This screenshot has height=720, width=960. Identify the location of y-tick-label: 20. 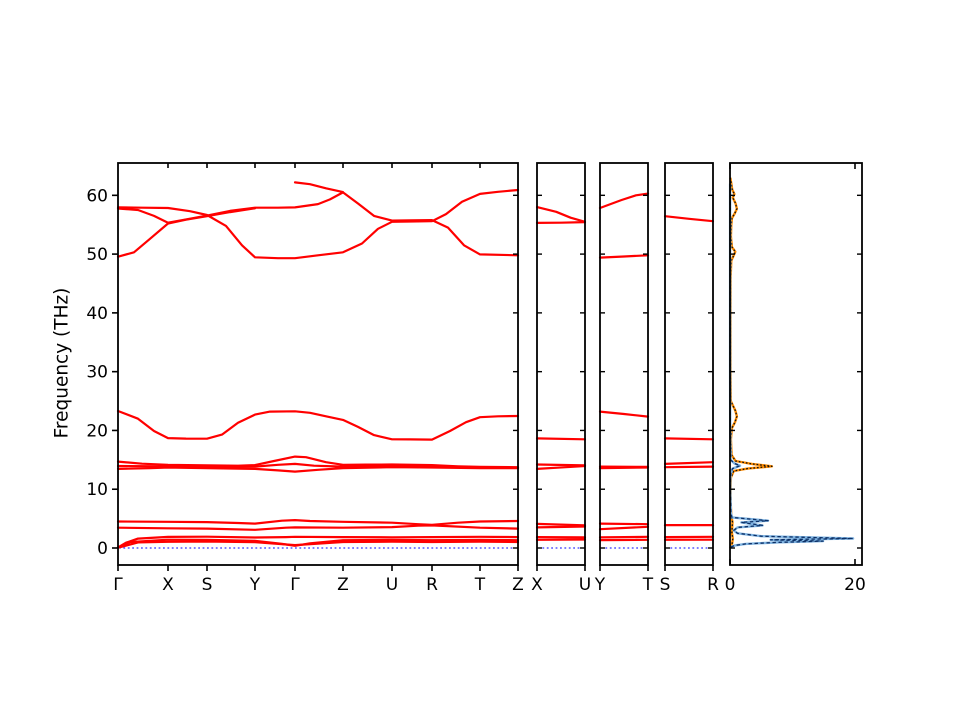
(97, 431).